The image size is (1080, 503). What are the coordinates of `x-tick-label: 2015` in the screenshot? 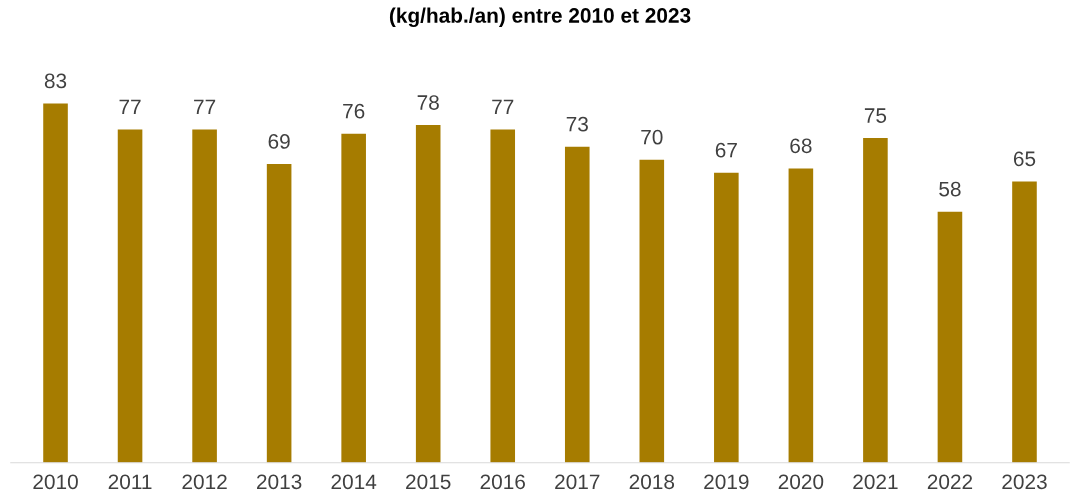 It's located at (428, 482).